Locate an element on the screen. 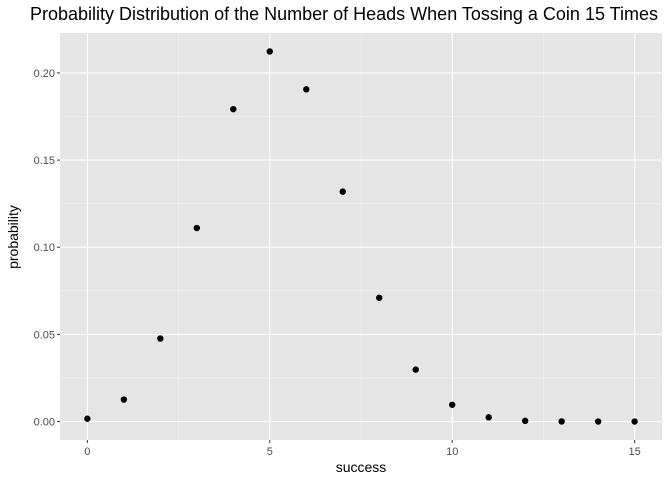  y-tick-label: 0.15 is located at coordinates (44, 161).